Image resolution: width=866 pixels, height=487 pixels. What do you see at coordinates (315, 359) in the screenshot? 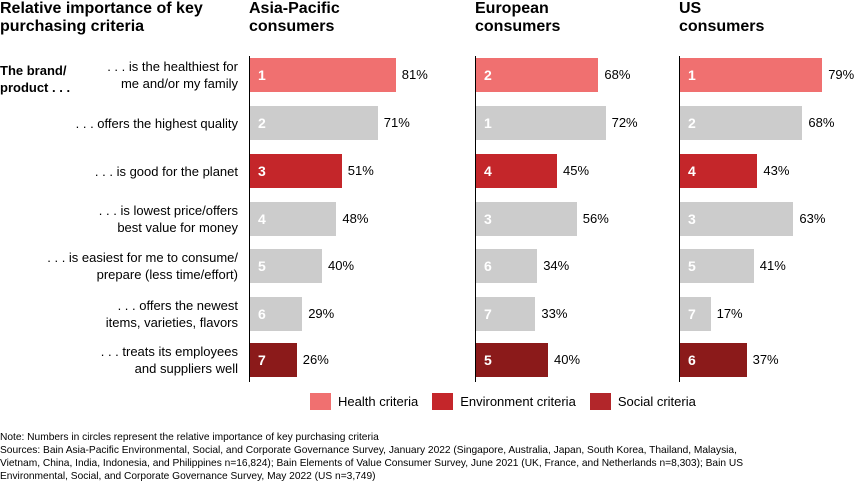
I see `data-label: 26%` at bounding box center [315, 359].